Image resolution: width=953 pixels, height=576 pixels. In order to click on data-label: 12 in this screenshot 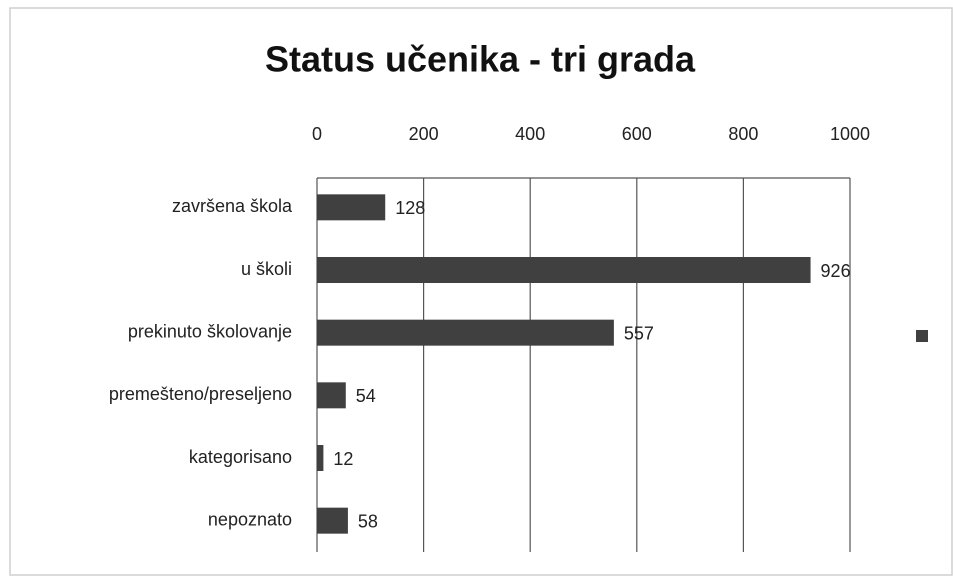, I will do `click(343, 459)`.